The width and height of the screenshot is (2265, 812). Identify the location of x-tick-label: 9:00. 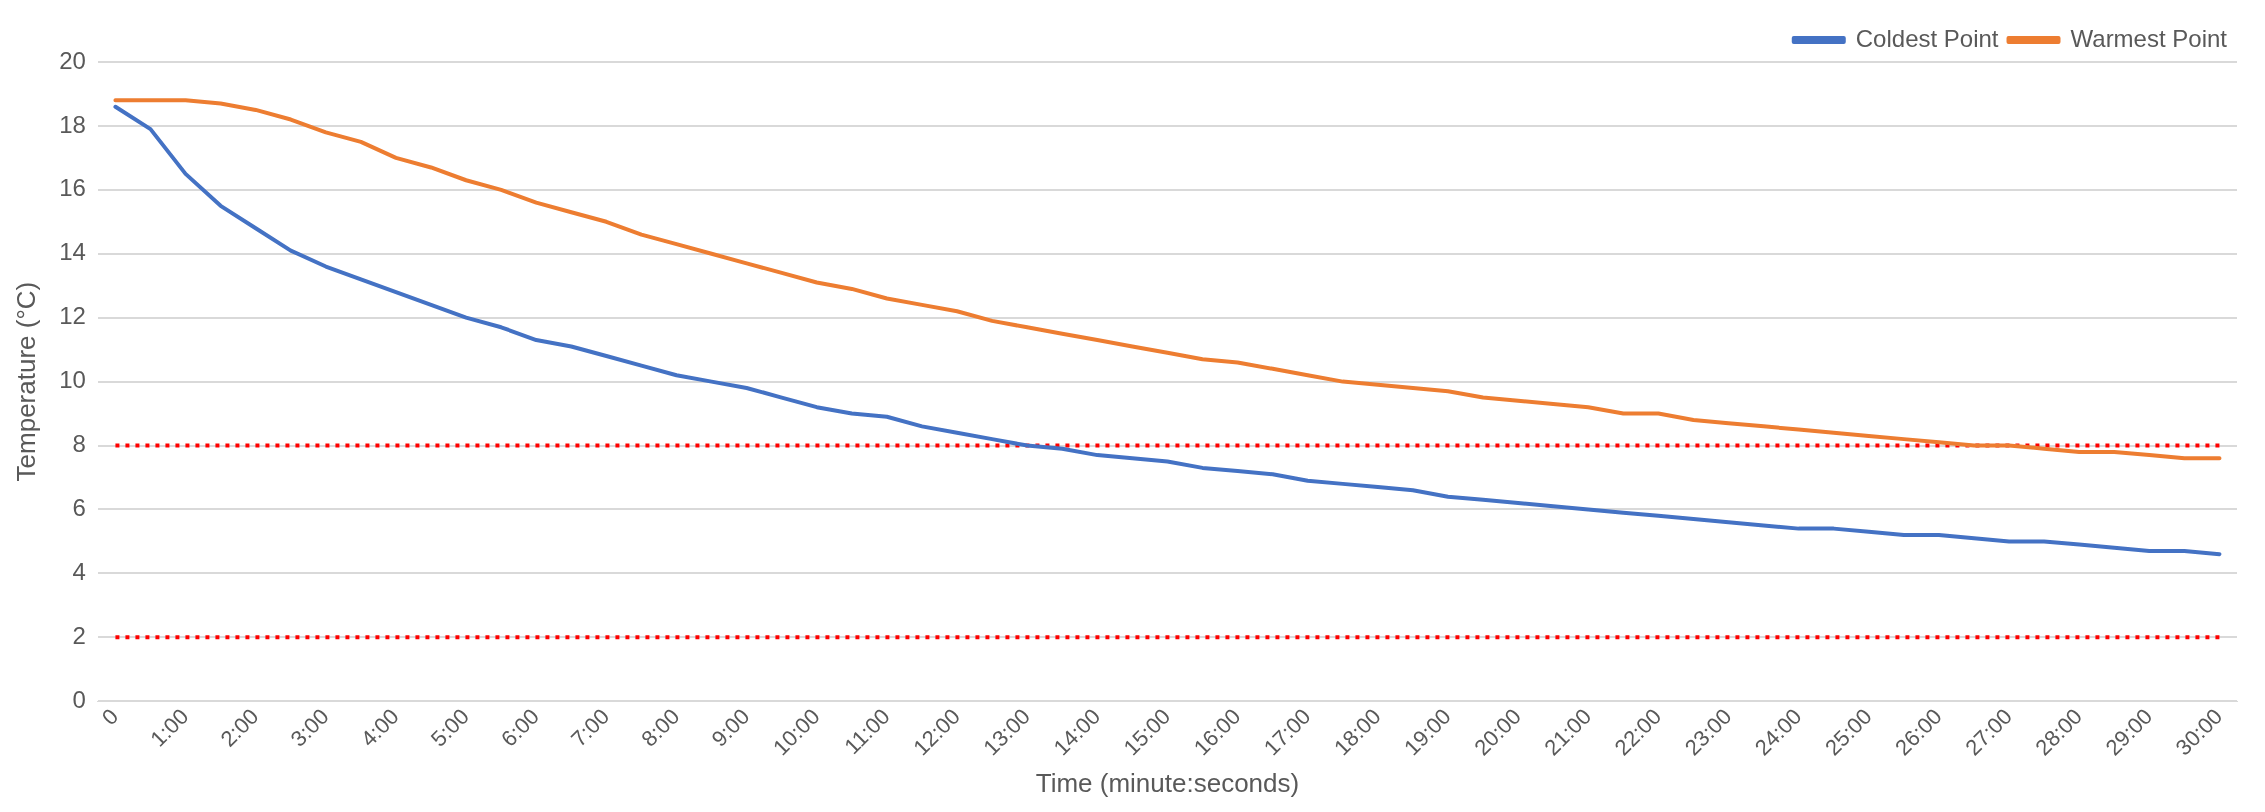
(730, 727).